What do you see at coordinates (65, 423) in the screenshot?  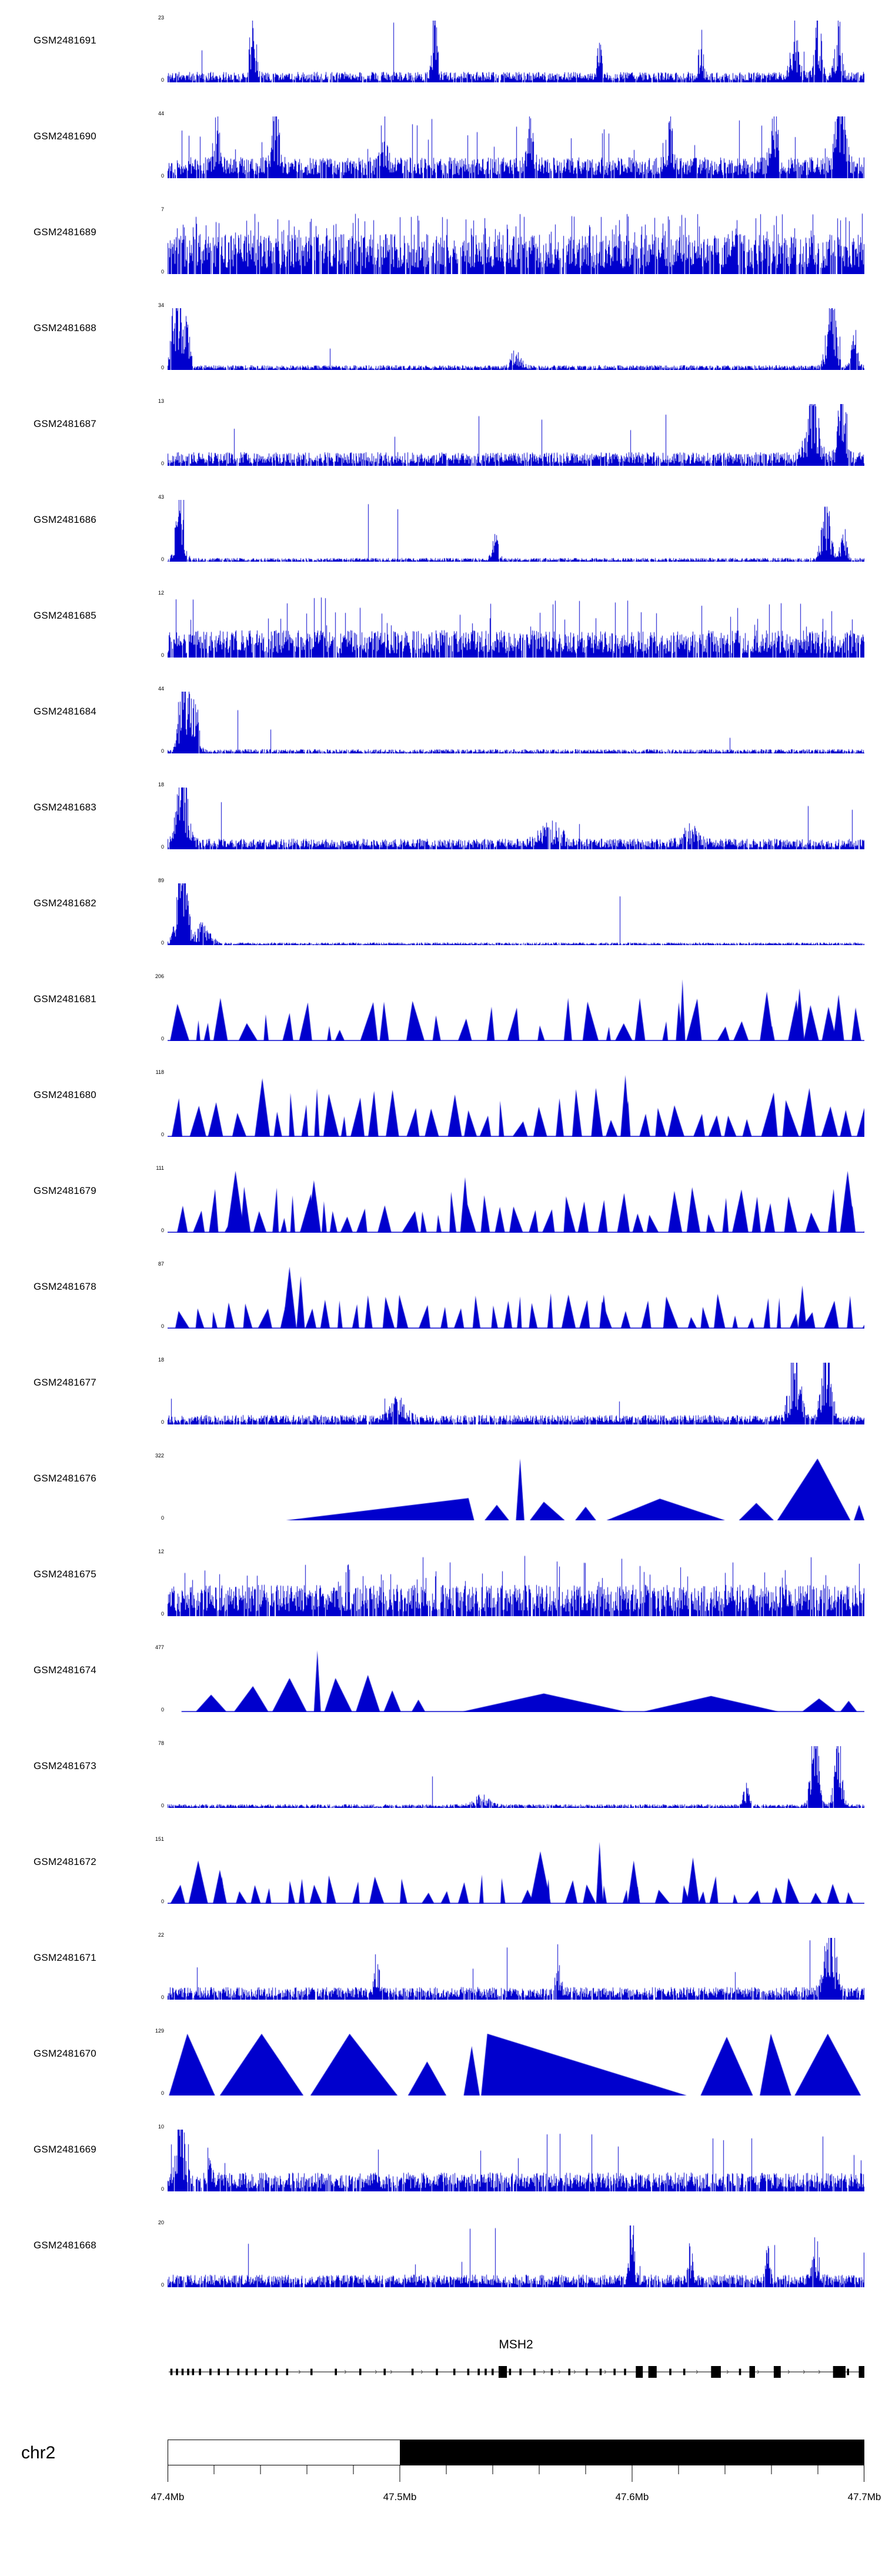 I see `track-sample-label: GSM2481687` at bounding box center [65, 423].